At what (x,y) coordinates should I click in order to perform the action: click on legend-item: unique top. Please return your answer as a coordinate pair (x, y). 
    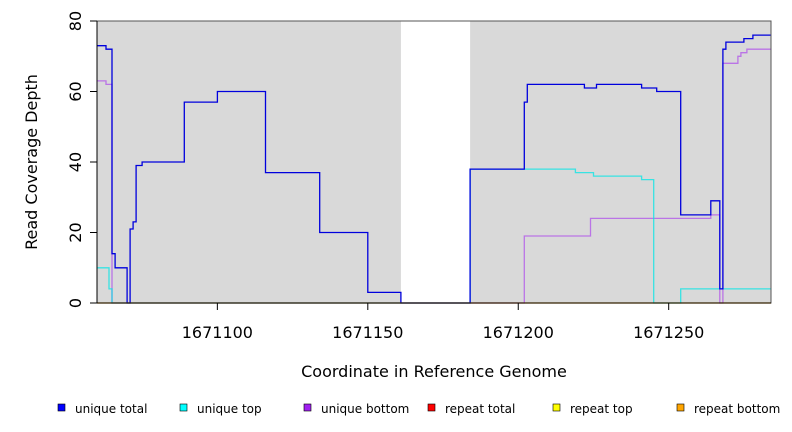
    Looking at the image, I should click on (220, 409).